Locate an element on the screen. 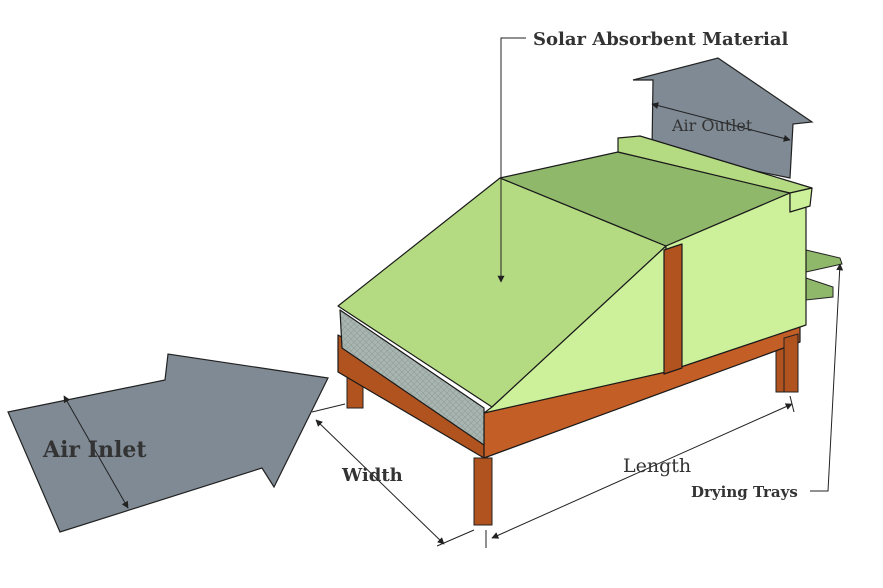  width-dimension-line is located at coordinates (380, 482).